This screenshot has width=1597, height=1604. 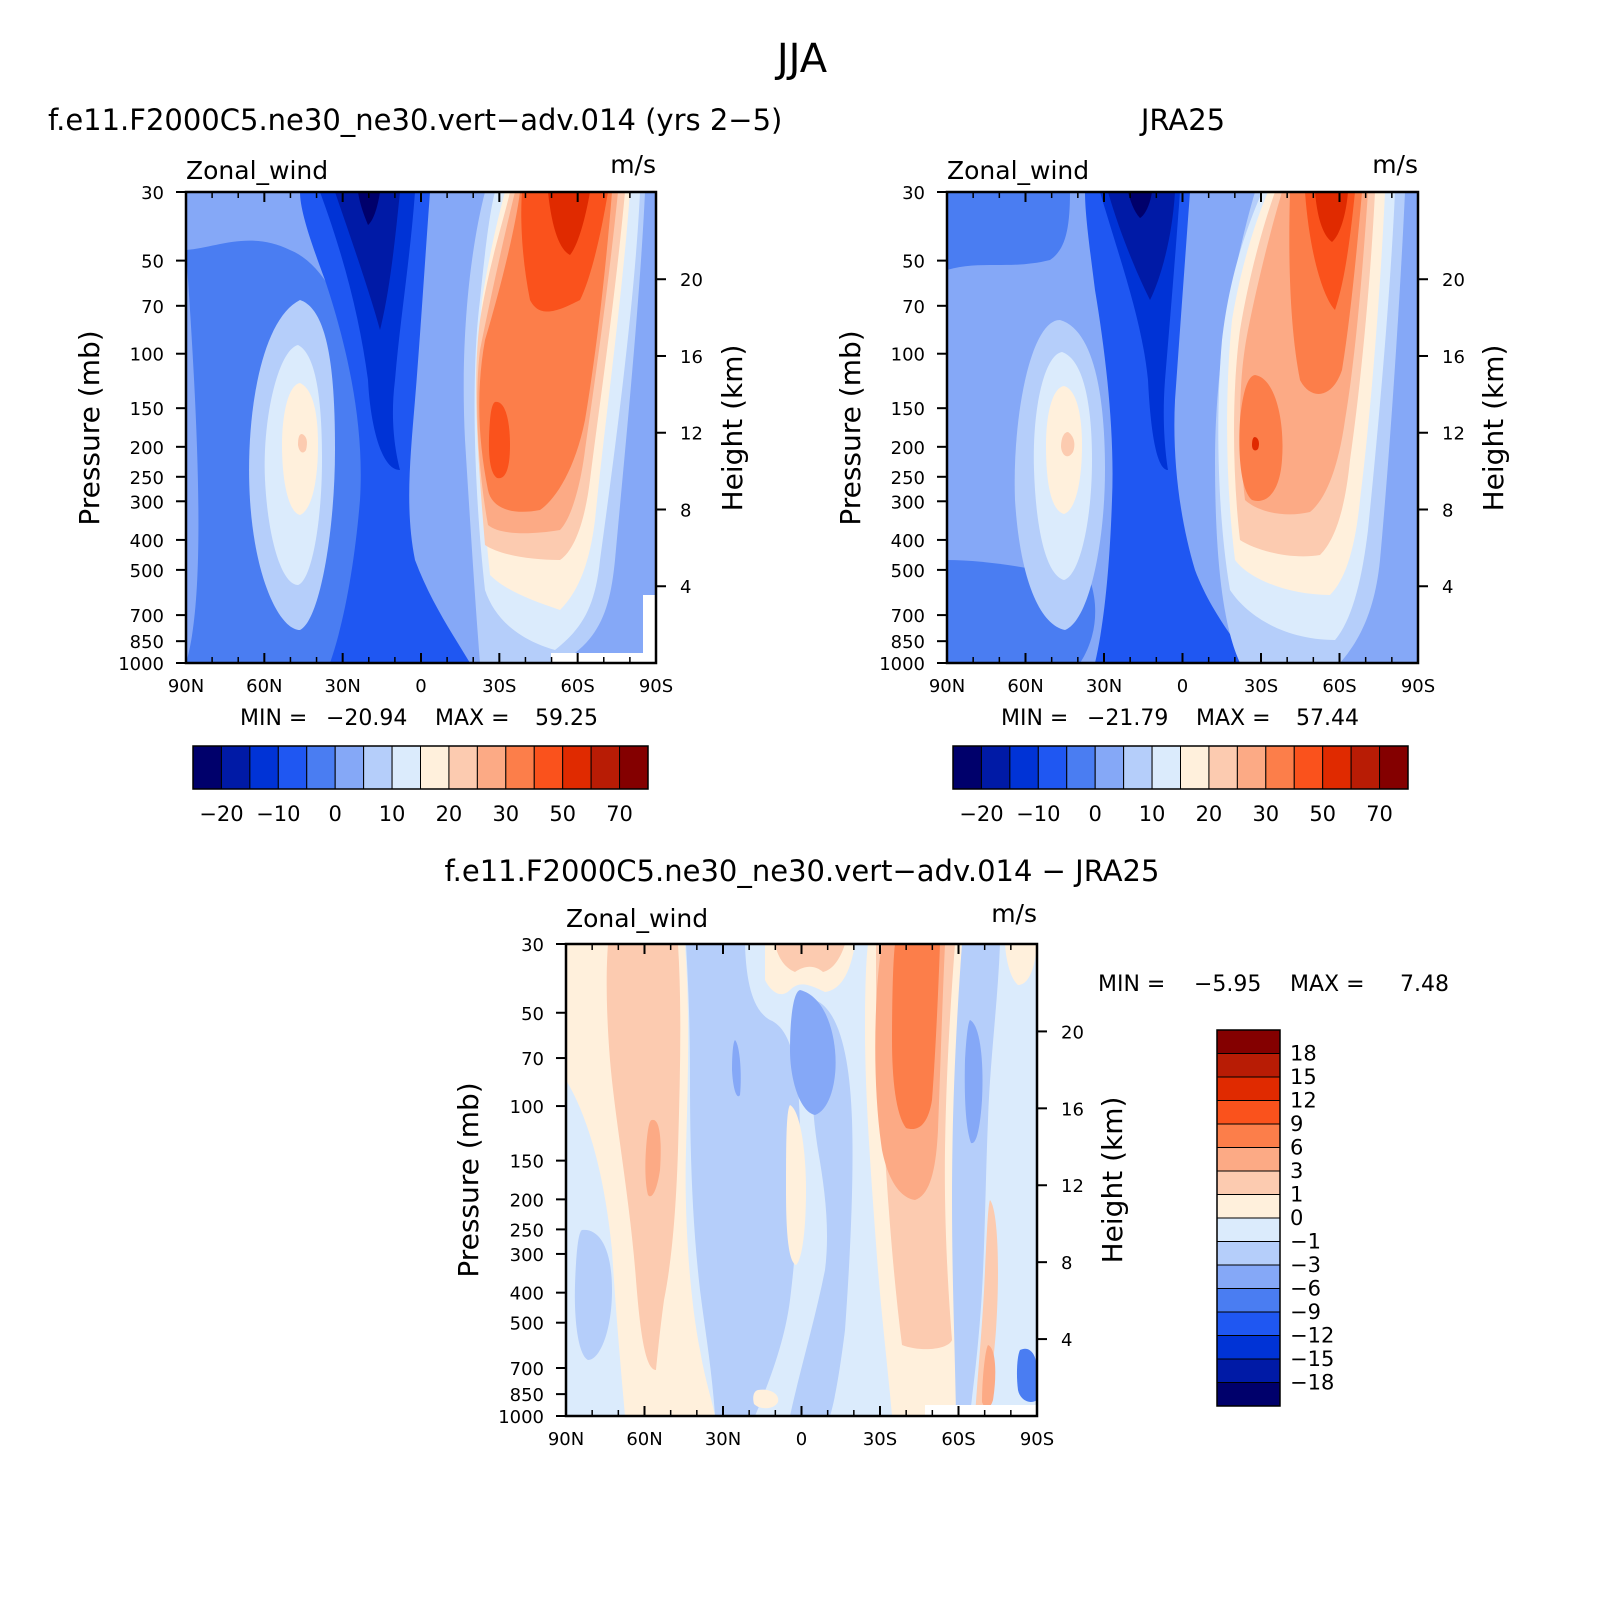 What do you see at coordinates (449, 814) in the screenshot?
I see `colorbar-label: 20` at bounding box center [449, 814].